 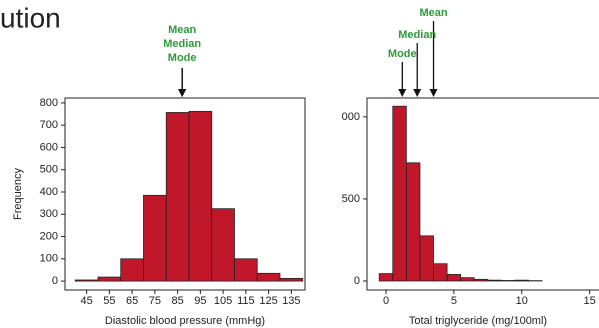 What do you see at coordinates (155, 301) in the screenshot?
I see `x-tick-label: 75` at bounding box center [155, 301].